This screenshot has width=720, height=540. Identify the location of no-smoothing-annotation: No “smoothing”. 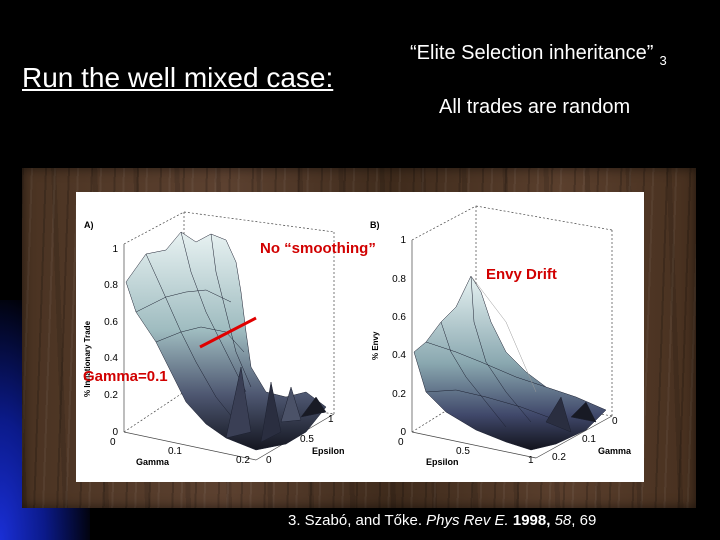
(318, 248).